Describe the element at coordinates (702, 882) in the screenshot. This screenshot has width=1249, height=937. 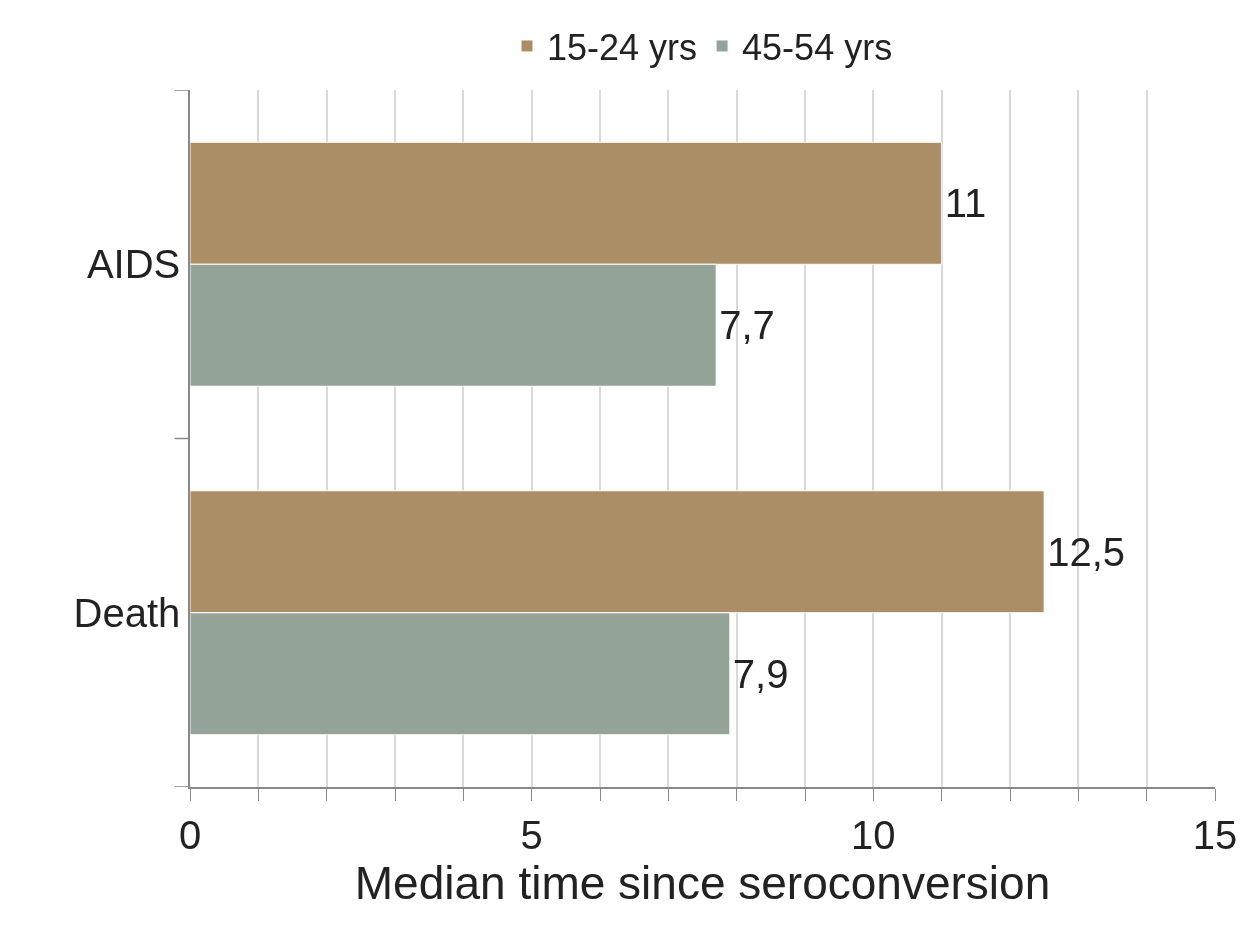
I see `x-axis-title: Median time since seroconversion` at that location.